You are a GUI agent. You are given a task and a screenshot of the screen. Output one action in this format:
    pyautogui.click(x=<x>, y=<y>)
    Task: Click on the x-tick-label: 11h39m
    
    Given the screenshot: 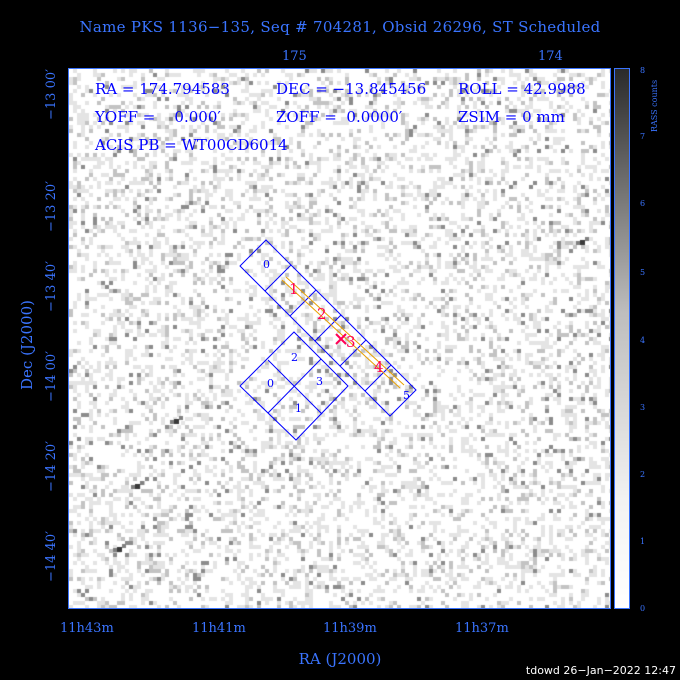 What is the action you would take?
    pyautogui.click(x=350, y=628)
    